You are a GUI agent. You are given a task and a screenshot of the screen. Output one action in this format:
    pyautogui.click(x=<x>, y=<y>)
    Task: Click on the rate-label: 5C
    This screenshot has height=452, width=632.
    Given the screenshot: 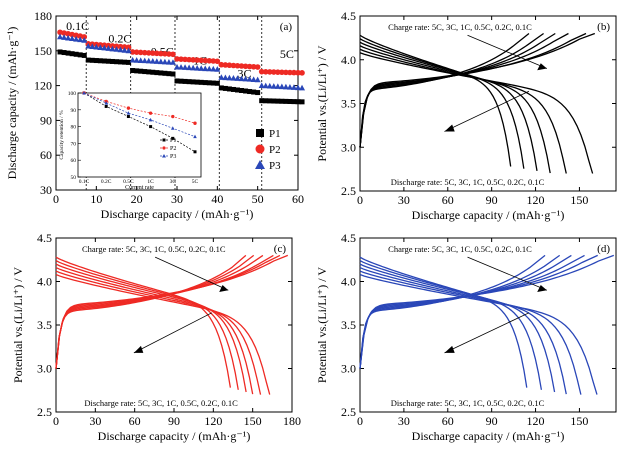 What is the action you would take?
    pyautogui.click(x=287, y=54)
    